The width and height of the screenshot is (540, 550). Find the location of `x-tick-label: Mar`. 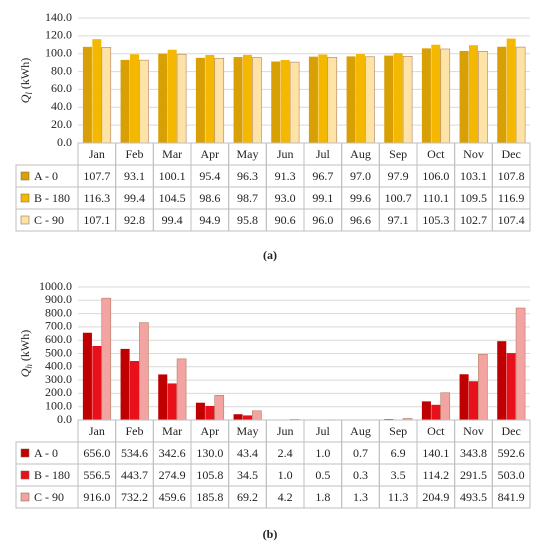

x-tick-label: Mar is located at coordinates (172, 154).